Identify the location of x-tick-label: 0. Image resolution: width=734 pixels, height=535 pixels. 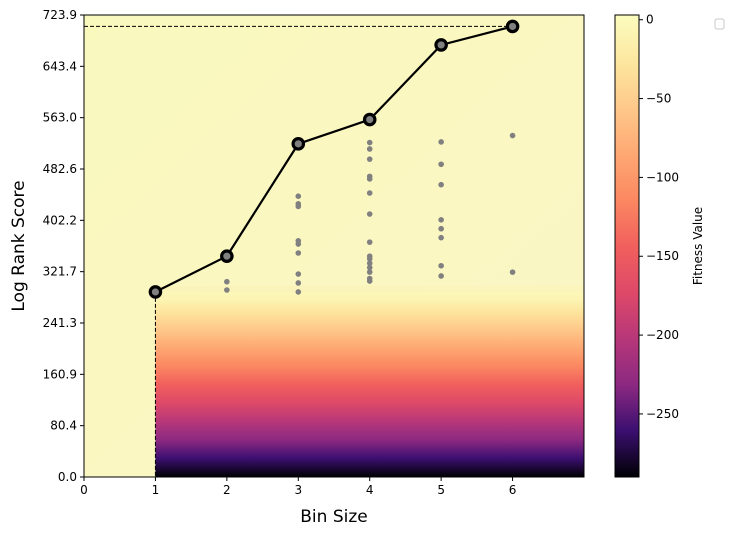
(84, 490).